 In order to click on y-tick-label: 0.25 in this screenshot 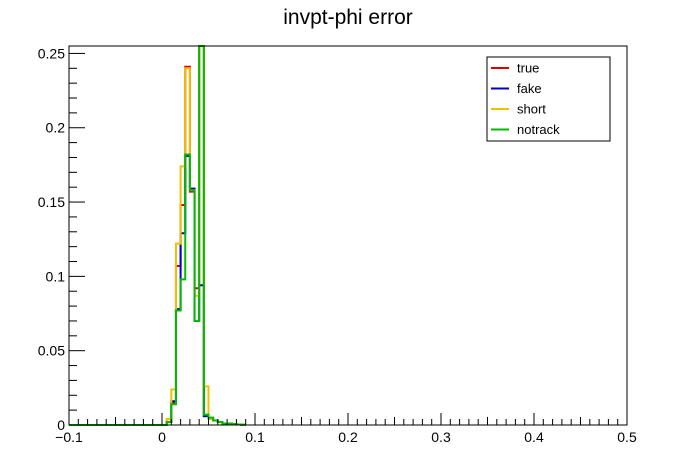, I will do `click(51, 53)`.